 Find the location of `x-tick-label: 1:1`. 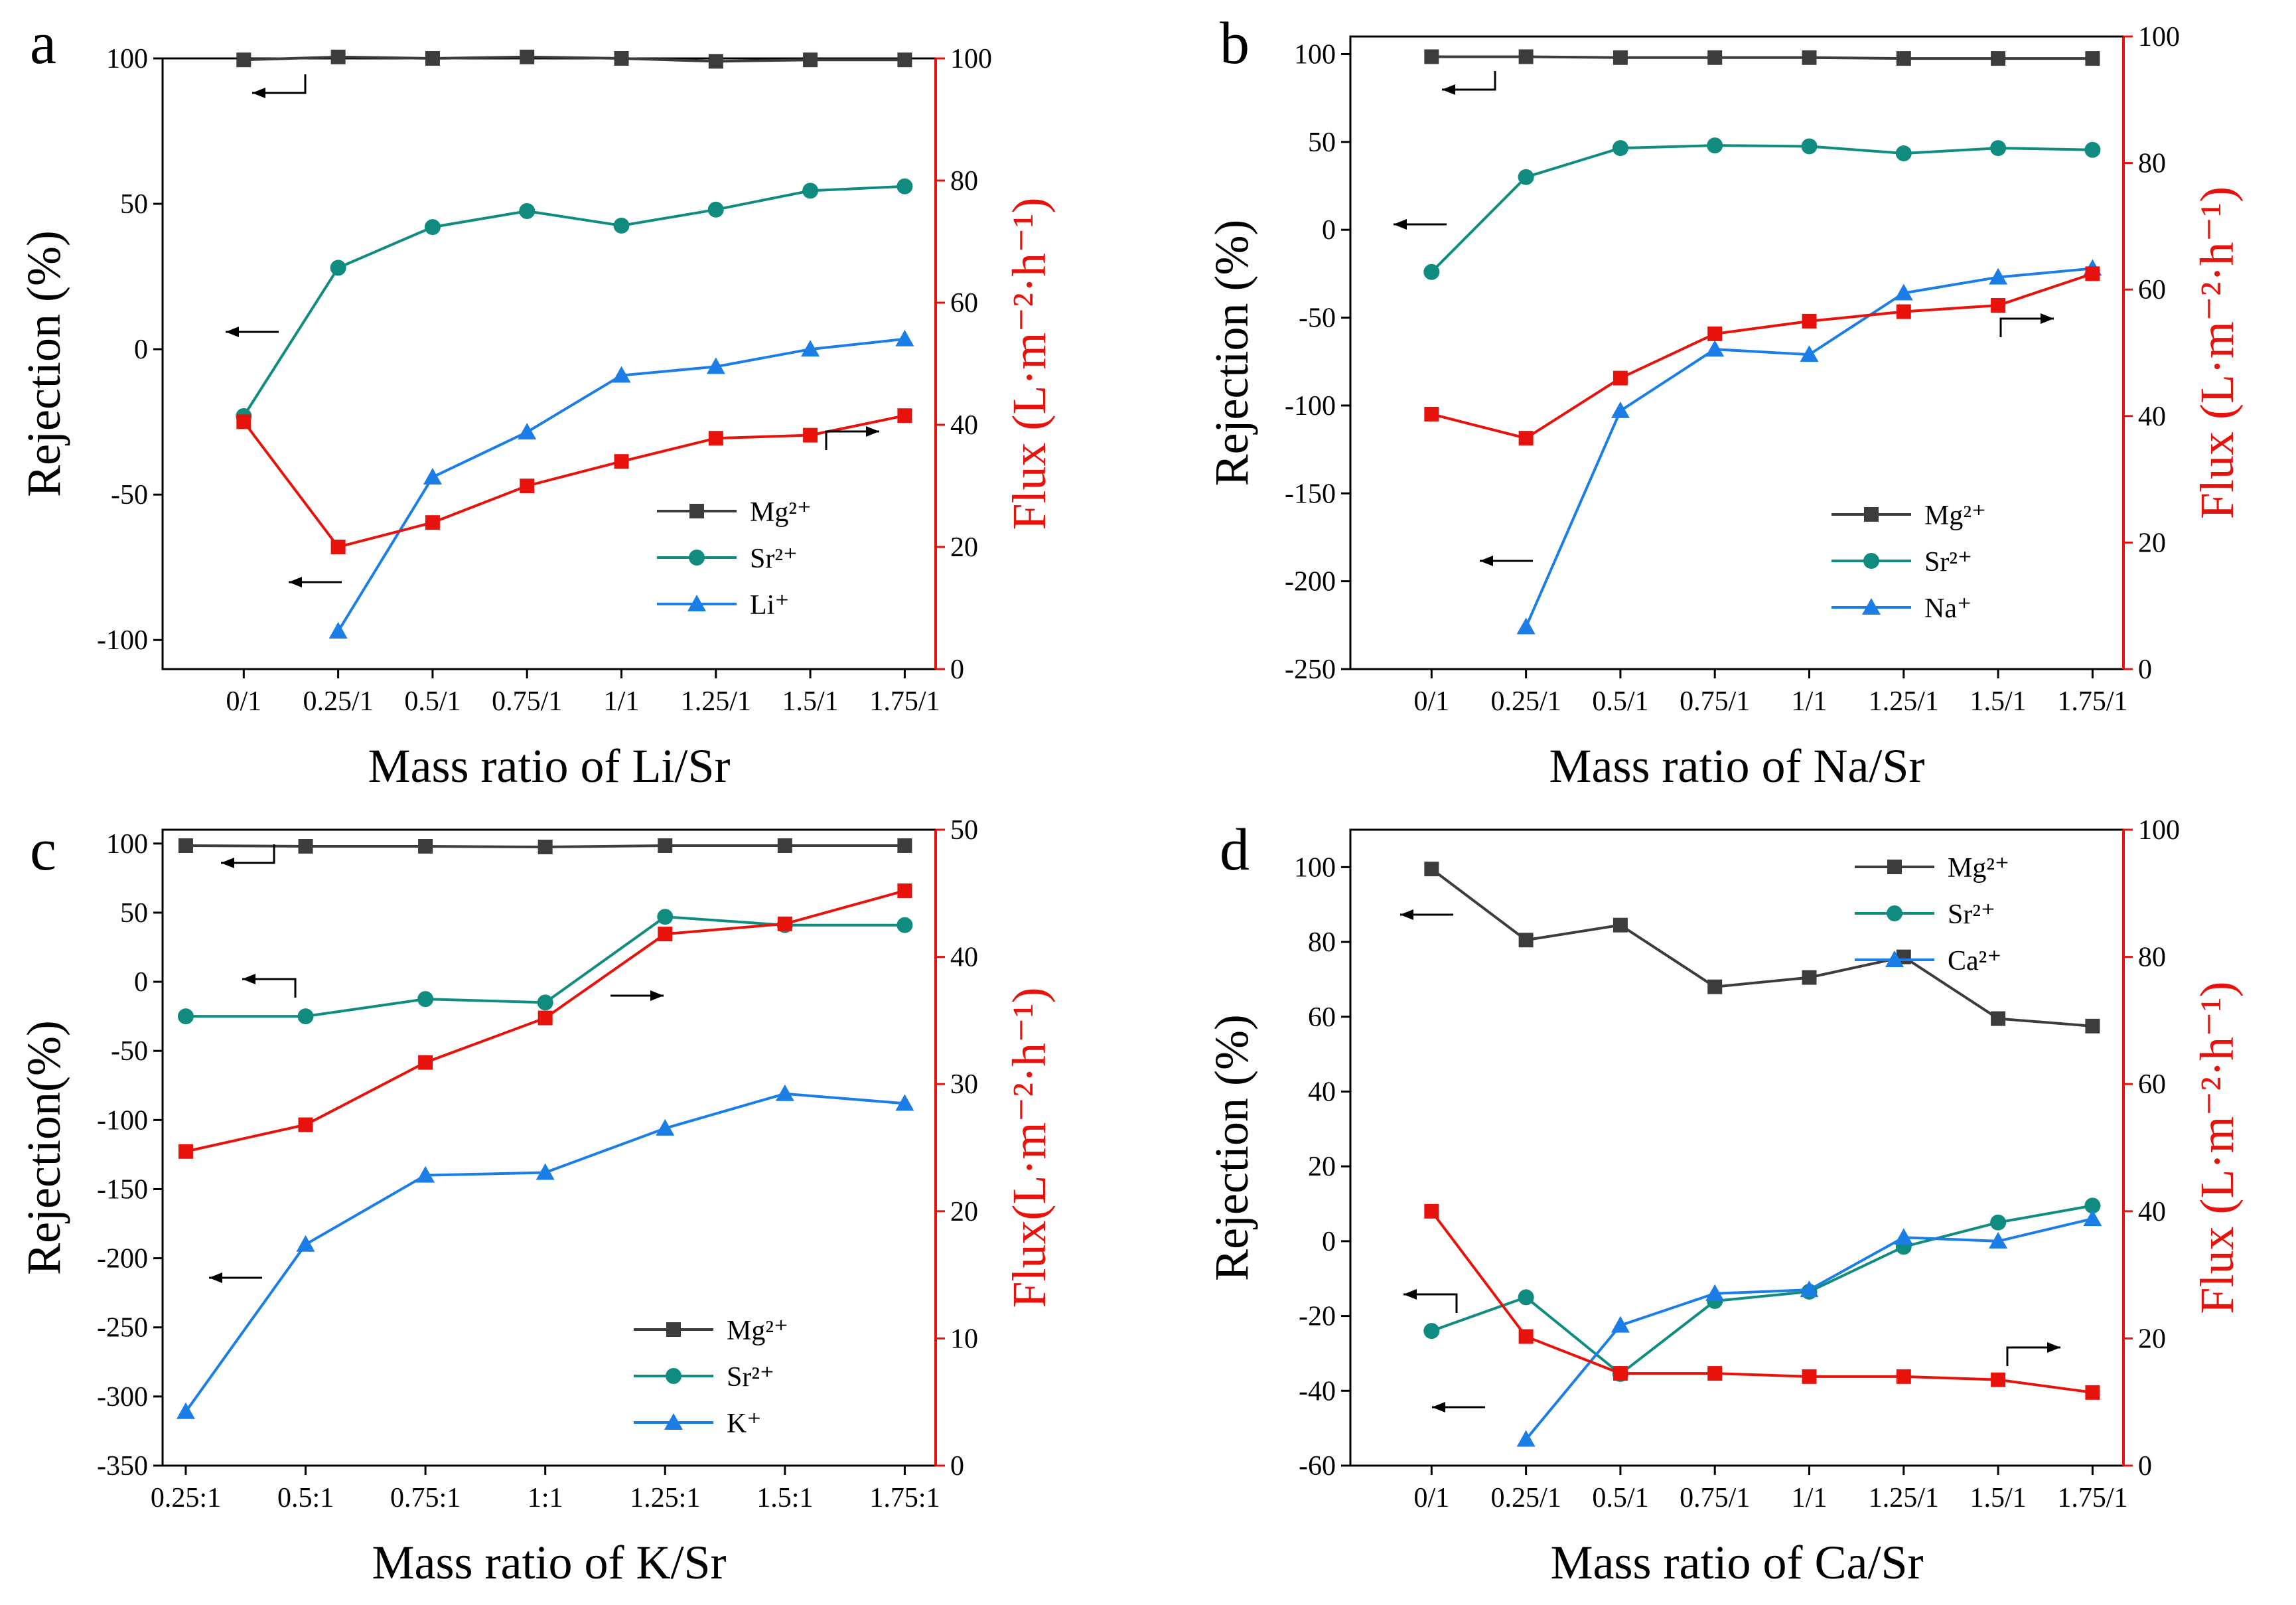

x-tick-label: 1:1 is located at coordinates (545, 1498).